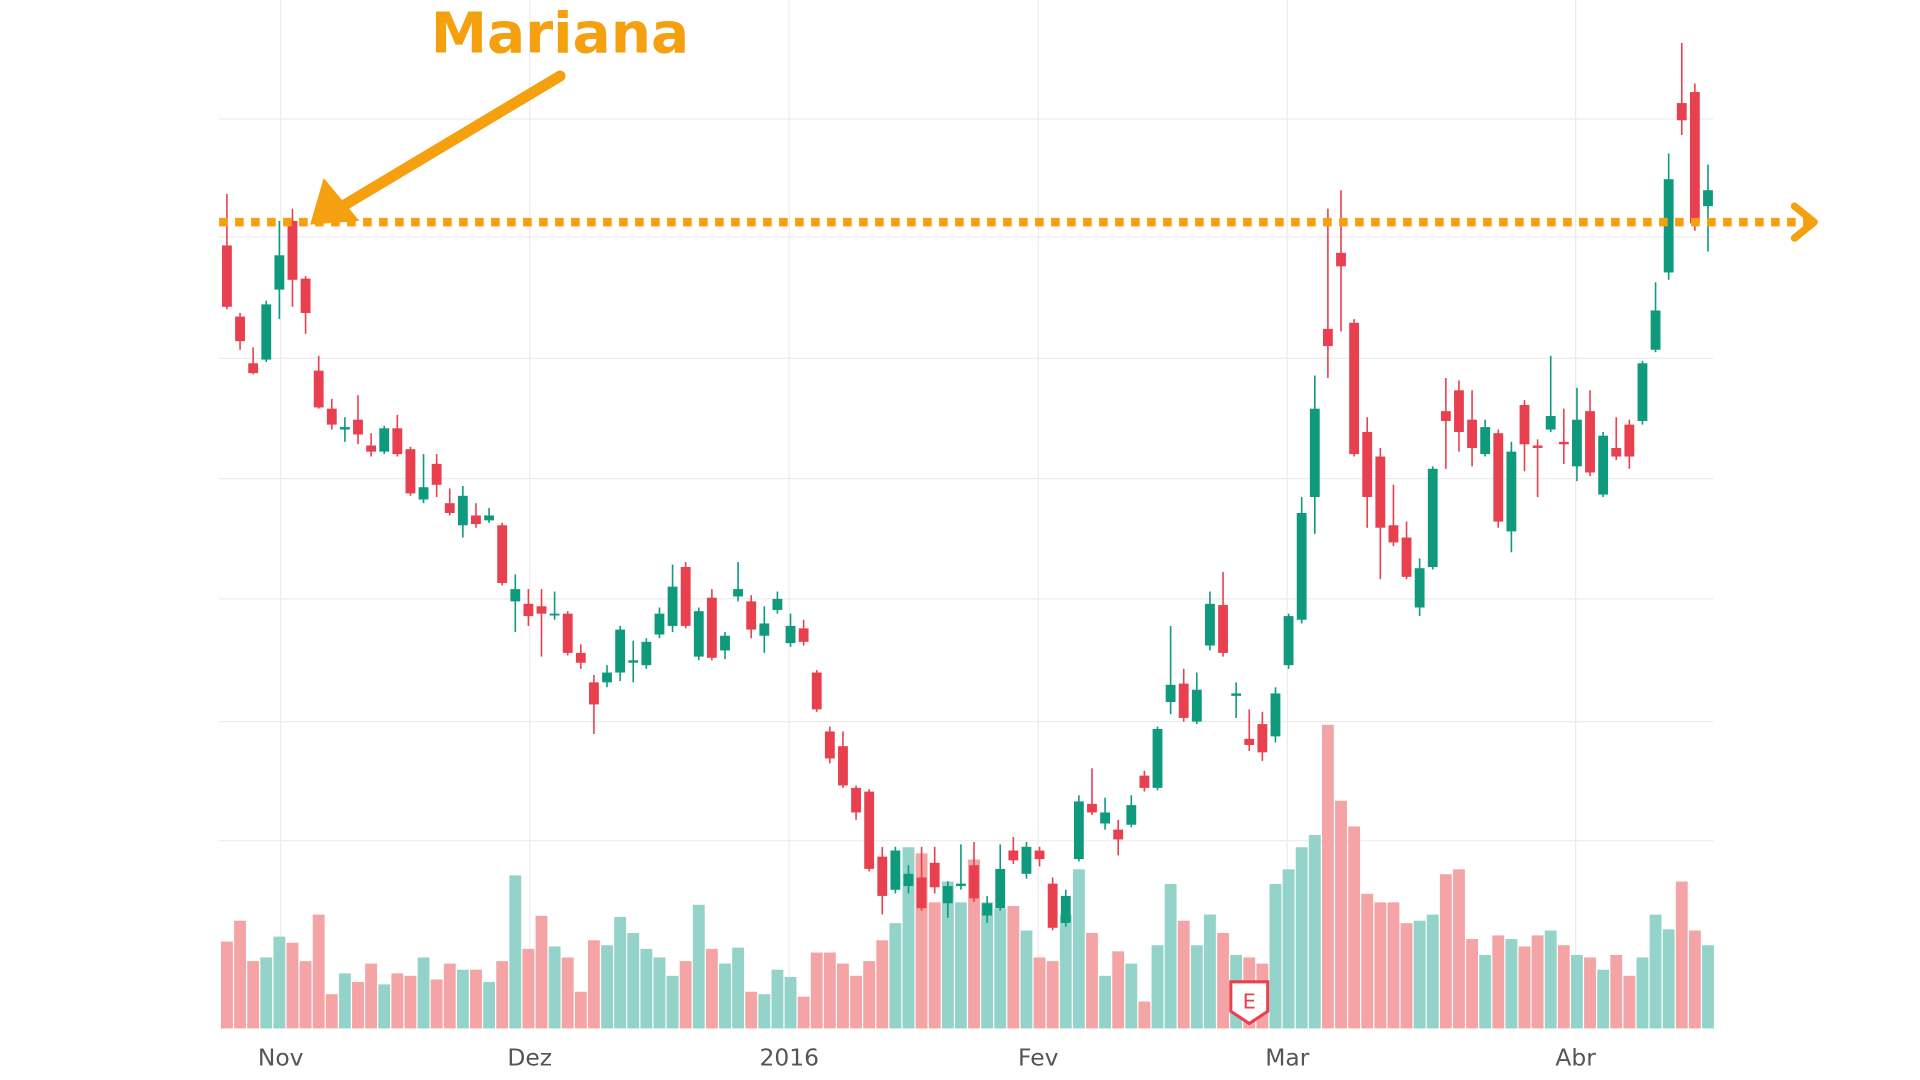 The image size is (1920, 1080). Describe the element at coordinates (529, 1058) in the screenshot. I see `x-tick-label: Dez` at that location.